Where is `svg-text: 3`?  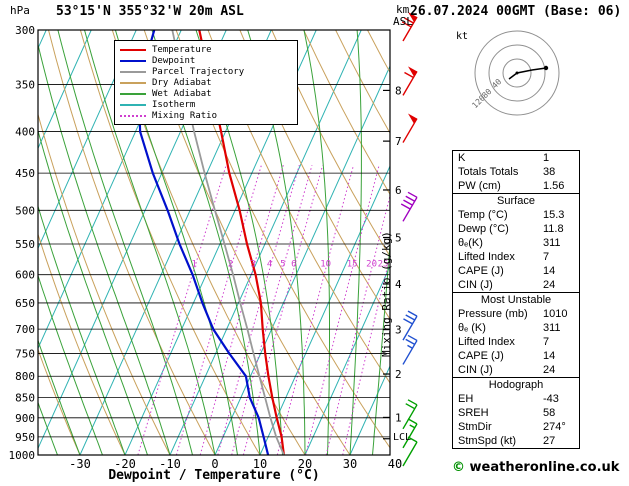 svg-text: 3 is located at coordinates (398, 330).